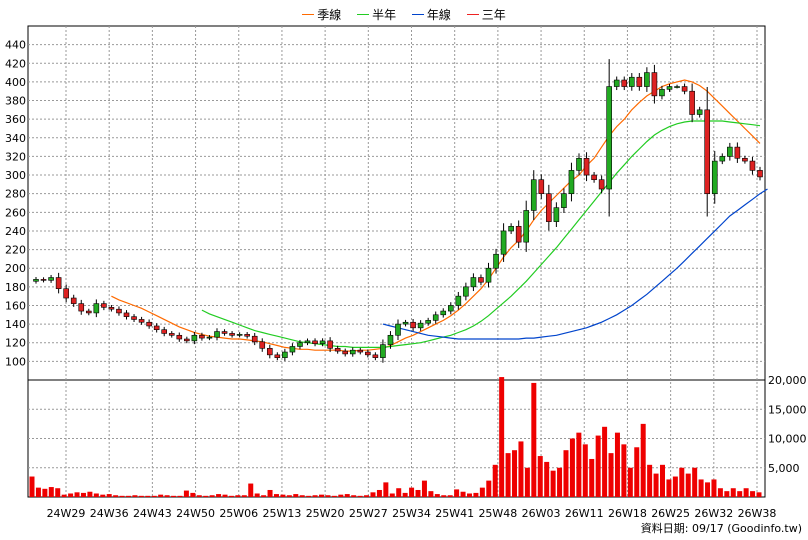  Describe the element at coordinates (15, 287) in the screenshot. I see `price-tick-label: 180` at that location.